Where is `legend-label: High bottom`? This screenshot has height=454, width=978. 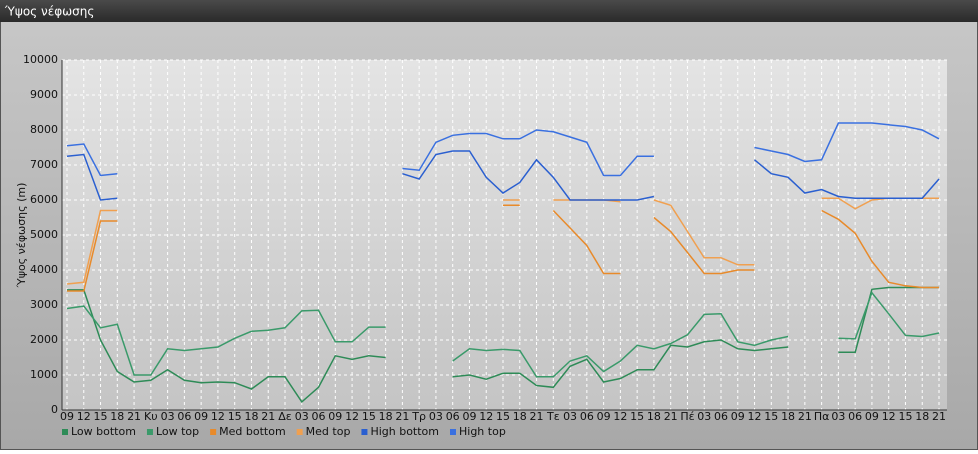
legend-label: High bottom is located at coordinates (404, 431).